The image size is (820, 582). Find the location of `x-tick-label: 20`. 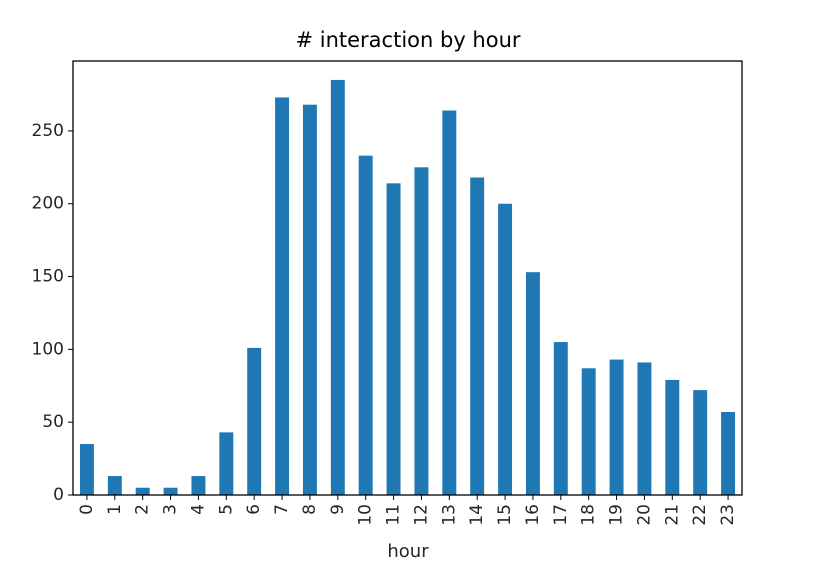

x-tick-label: 20 is located at coordinates (644, 515).